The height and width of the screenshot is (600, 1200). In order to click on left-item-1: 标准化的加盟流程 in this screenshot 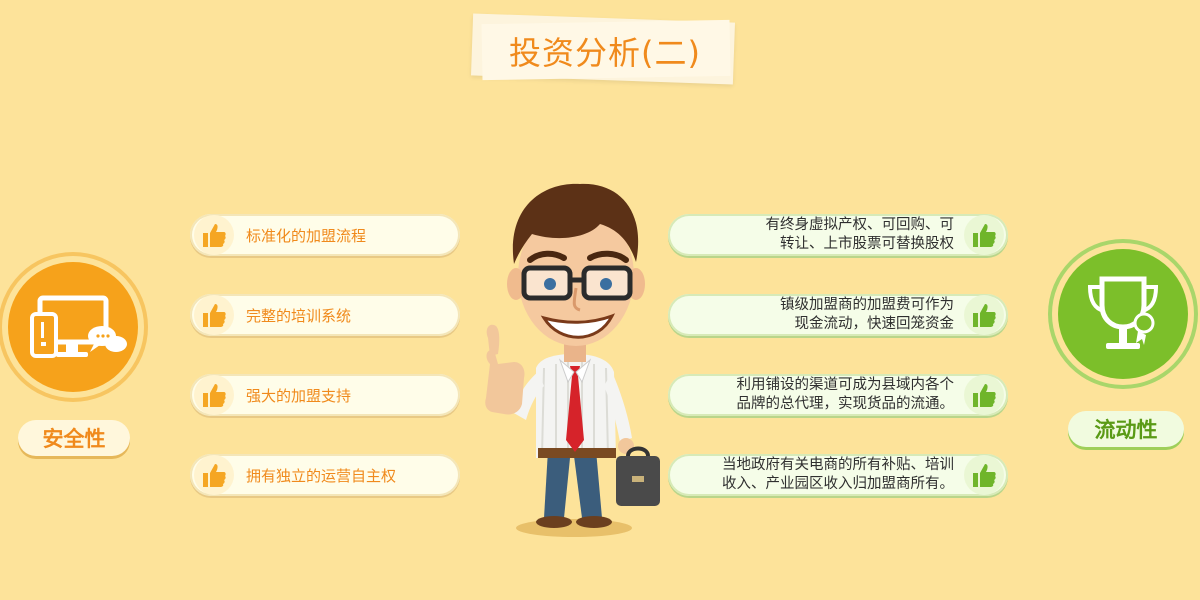, I will do `click(325, 235)`.